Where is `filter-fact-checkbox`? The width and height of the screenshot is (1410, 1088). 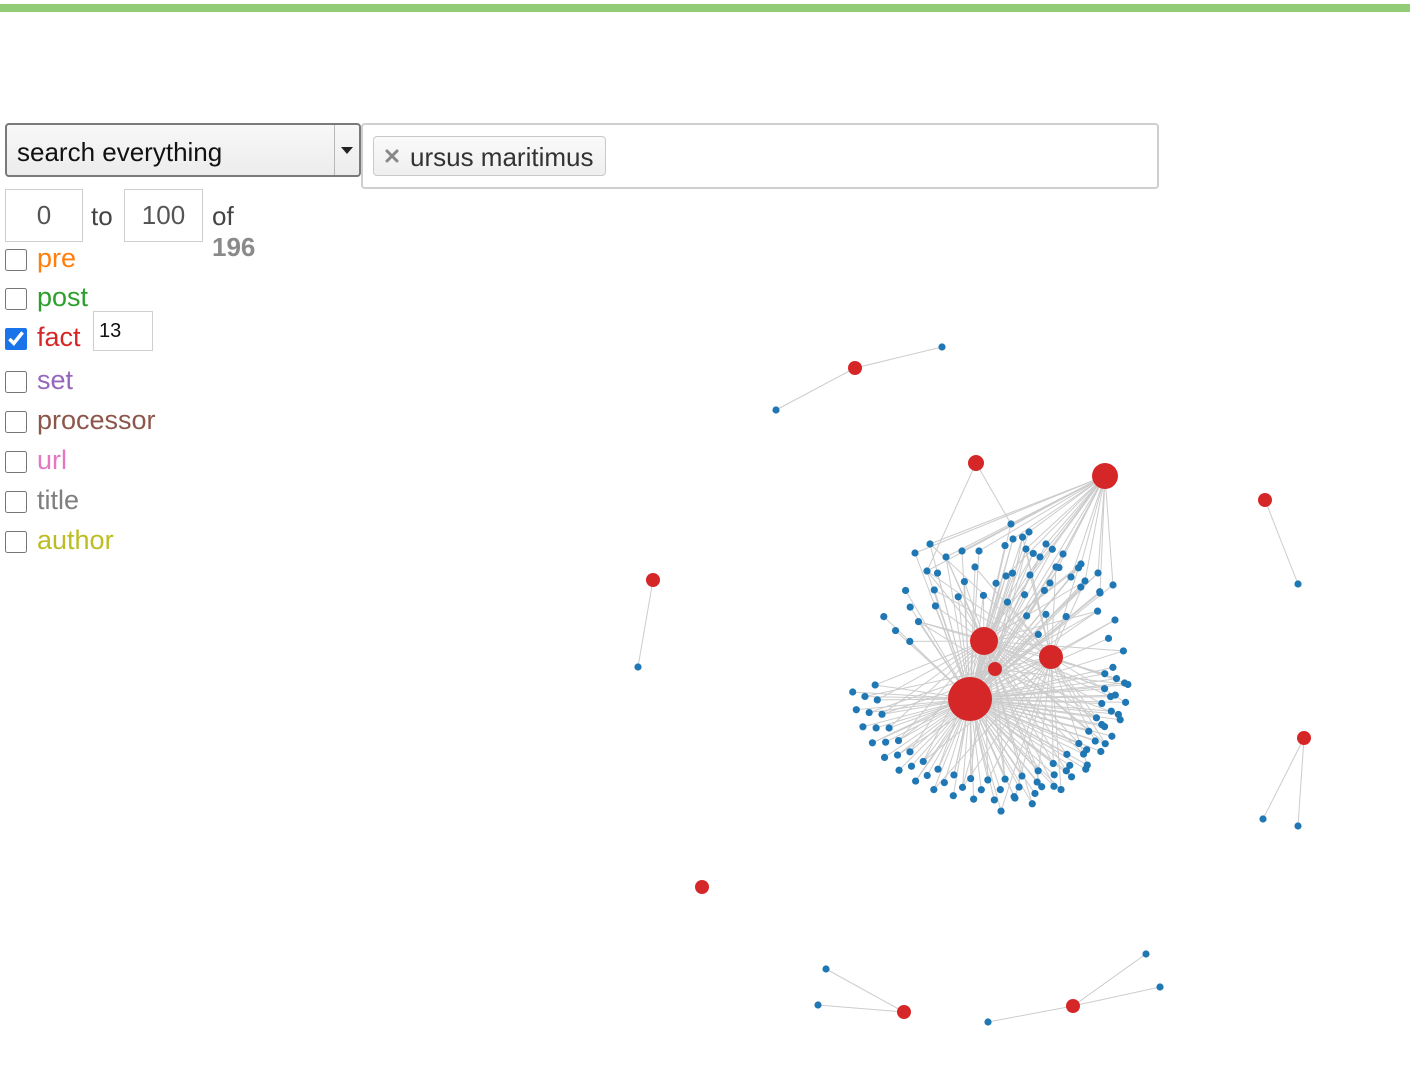 filter-fact-checkbox is located at coordinates (16, 339).